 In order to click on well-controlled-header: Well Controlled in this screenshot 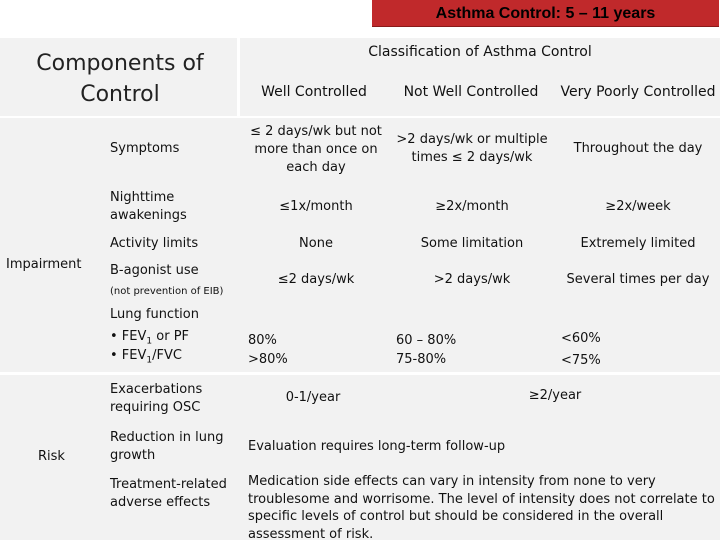, I will do `click(314, 92)`.